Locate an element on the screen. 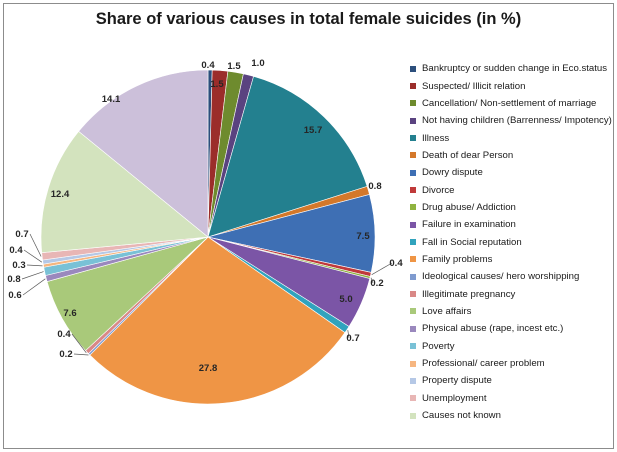 This screenshot has width=617, height=452. legend-item: Divorce is located at coordinates (512, 189).